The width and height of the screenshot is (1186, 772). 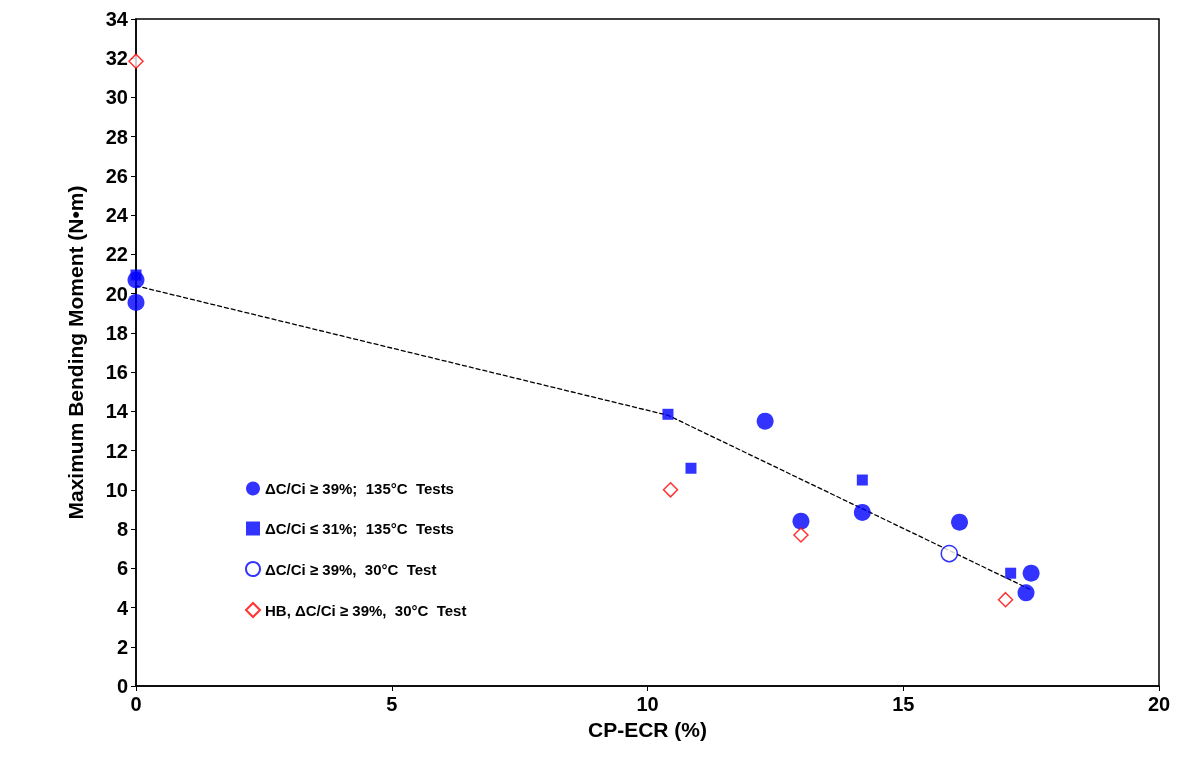 I want to click on x-axis-title: CP-ECR (%), so click(x=647, y=729).